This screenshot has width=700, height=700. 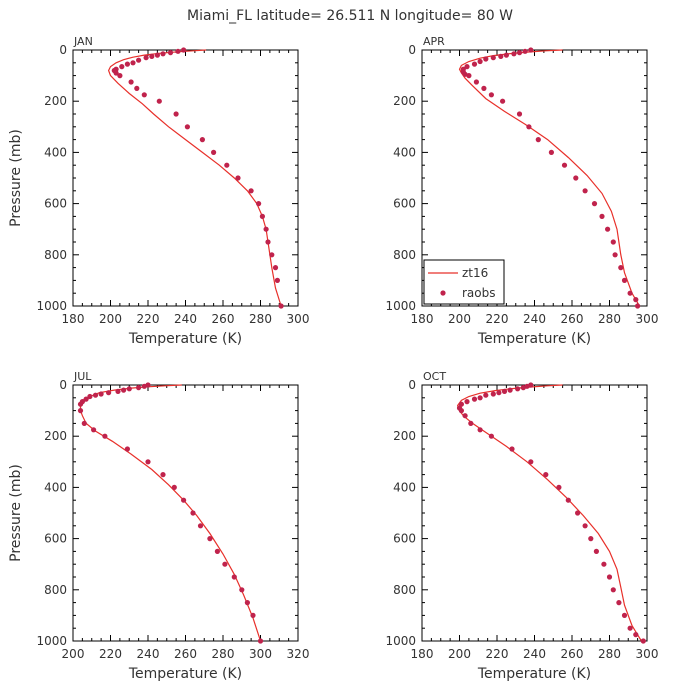 I want to click on legend-marker-swatch, so click(x=443, y=293).